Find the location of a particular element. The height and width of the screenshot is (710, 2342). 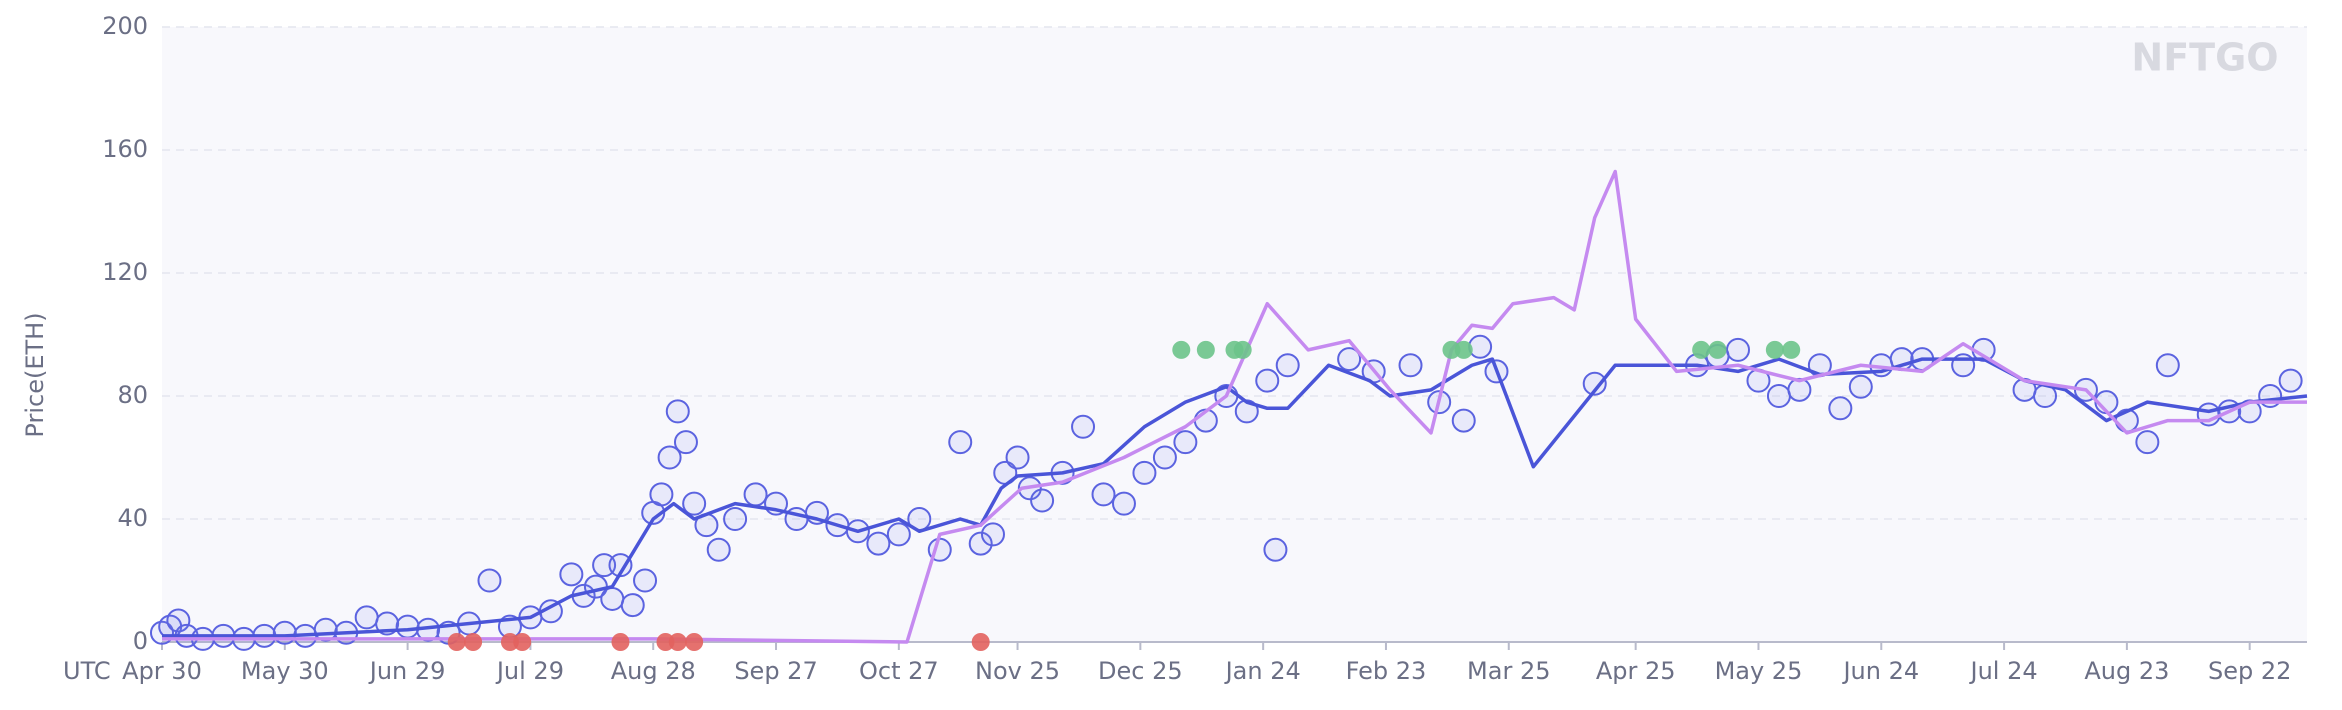

y-tick-label: 120 is located at coordinates (125, 272).